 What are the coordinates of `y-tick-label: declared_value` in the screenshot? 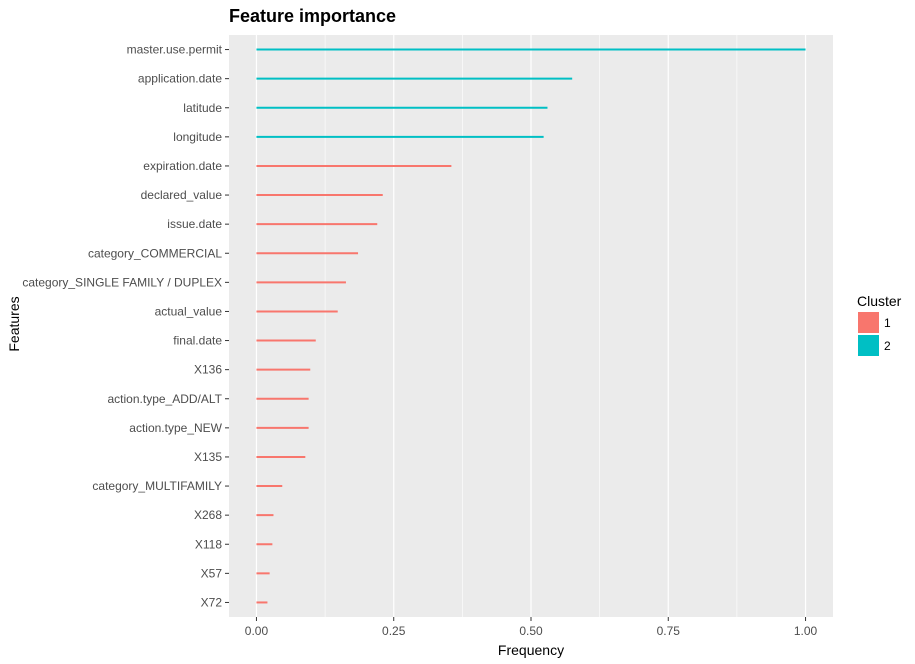 It's located at (182, 195).